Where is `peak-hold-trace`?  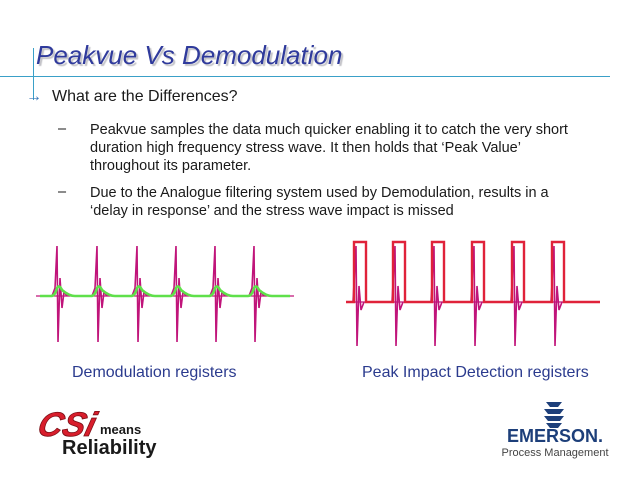 peak-hold-trace is located at coordinates (473, 272).